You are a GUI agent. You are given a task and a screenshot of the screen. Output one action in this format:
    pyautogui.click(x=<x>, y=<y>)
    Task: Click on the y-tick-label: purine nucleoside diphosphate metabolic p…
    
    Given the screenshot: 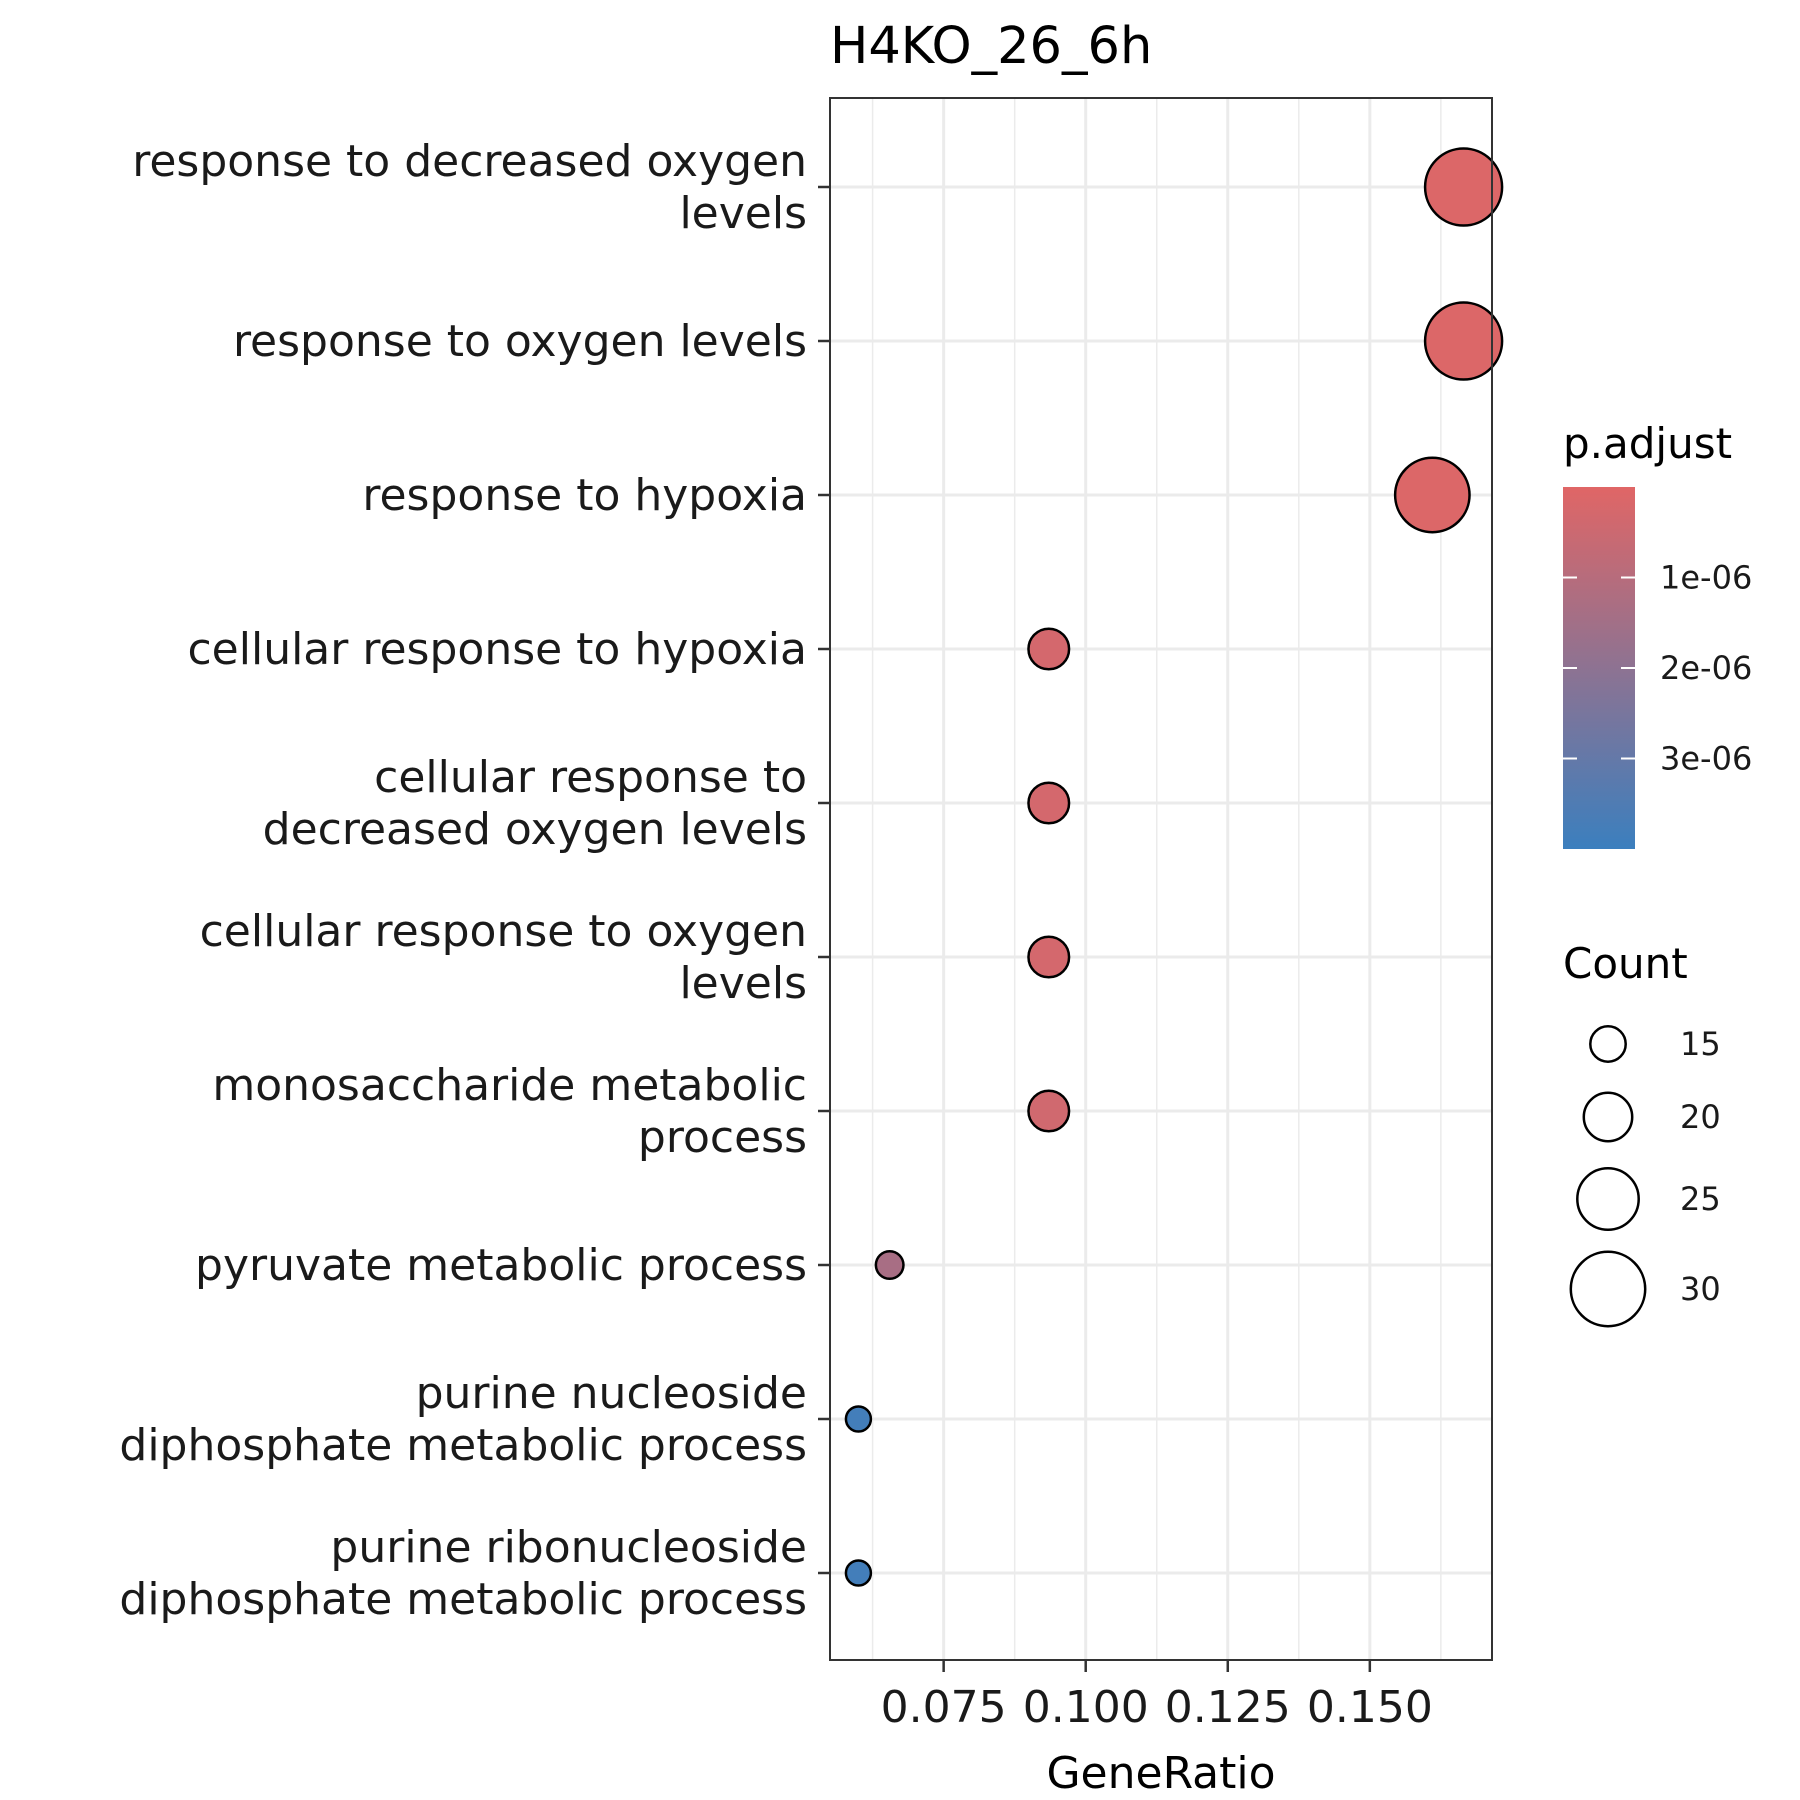 What is the action you would take?
    pyautogui.click(x=463, y=1419)
    